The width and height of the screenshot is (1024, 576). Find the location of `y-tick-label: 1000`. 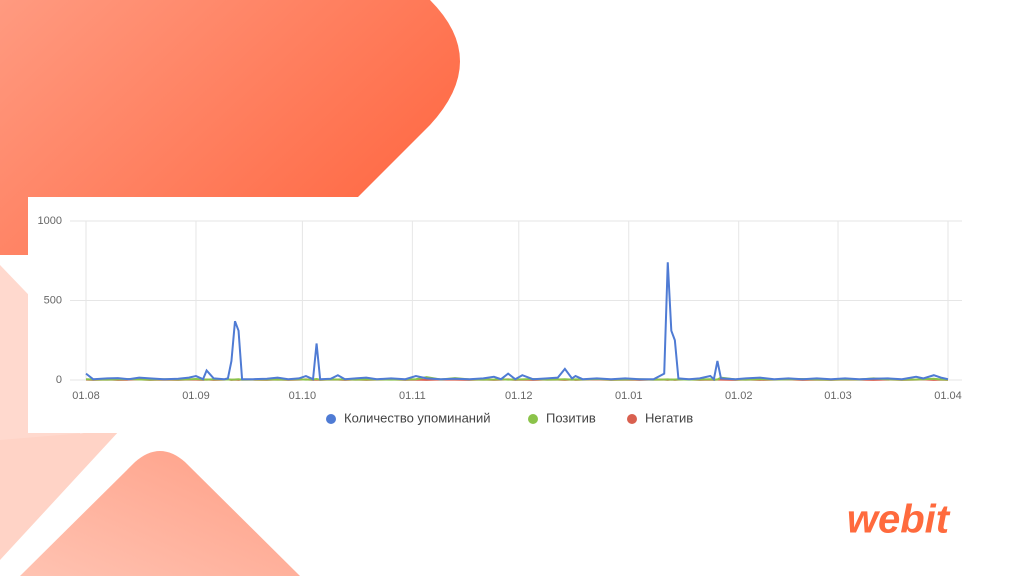

y-tick-label: 1000 is located at coordinates (50, 221).